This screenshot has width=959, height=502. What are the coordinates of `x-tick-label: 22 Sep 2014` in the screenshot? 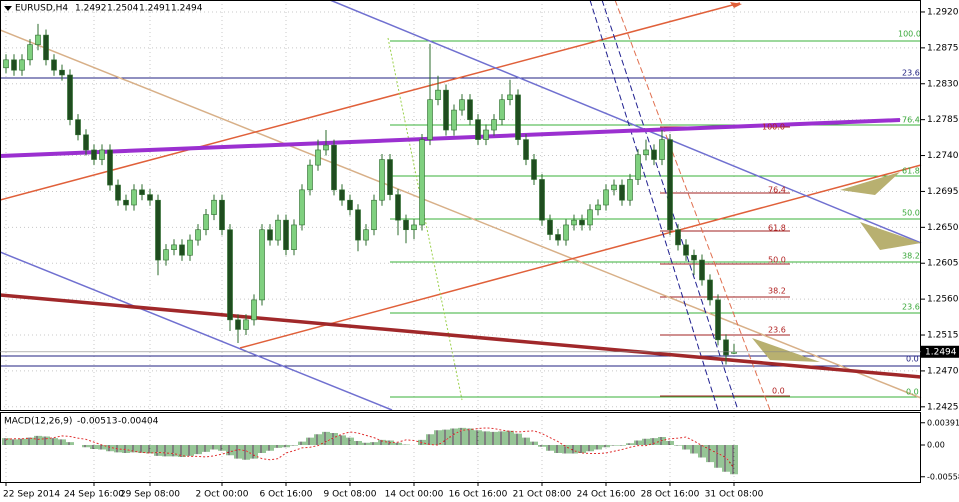 It's located at (31, 495).